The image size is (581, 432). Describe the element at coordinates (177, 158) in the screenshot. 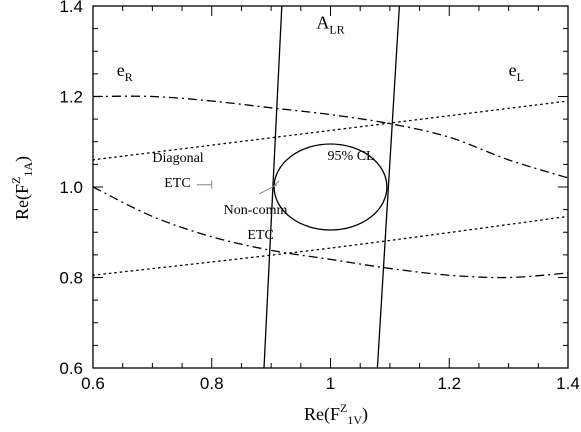

I see `label-diag1: Diagonal` at that location.